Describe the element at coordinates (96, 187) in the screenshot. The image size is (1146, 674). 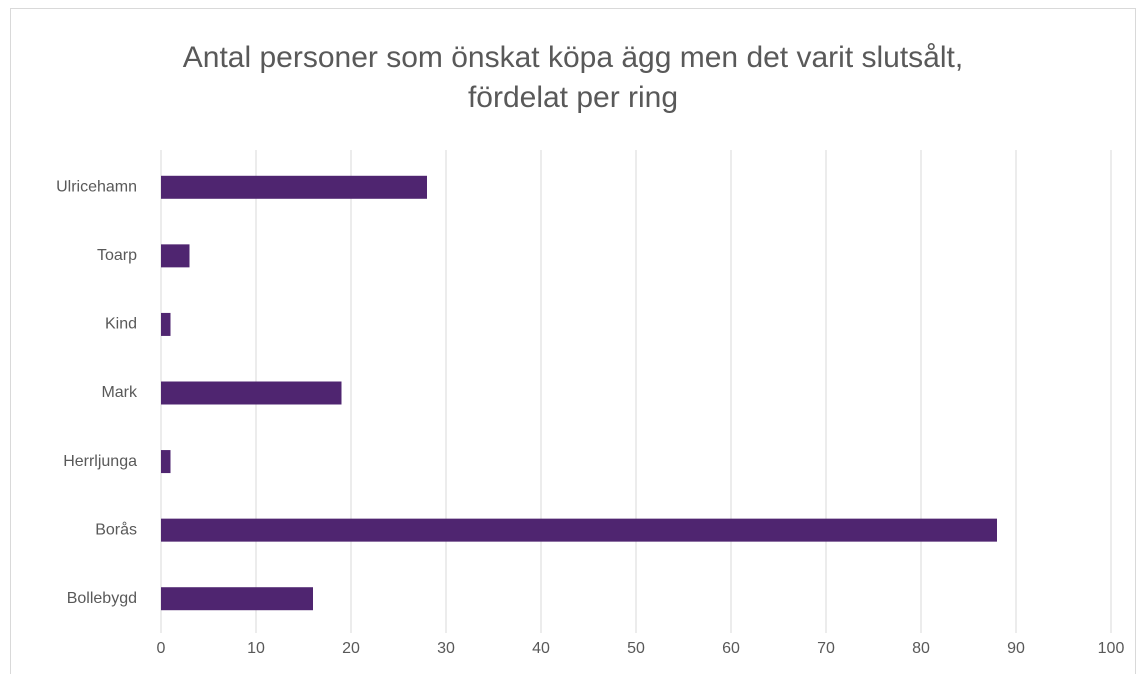
I see `y-tick-label: Ulricehamn` at that location.